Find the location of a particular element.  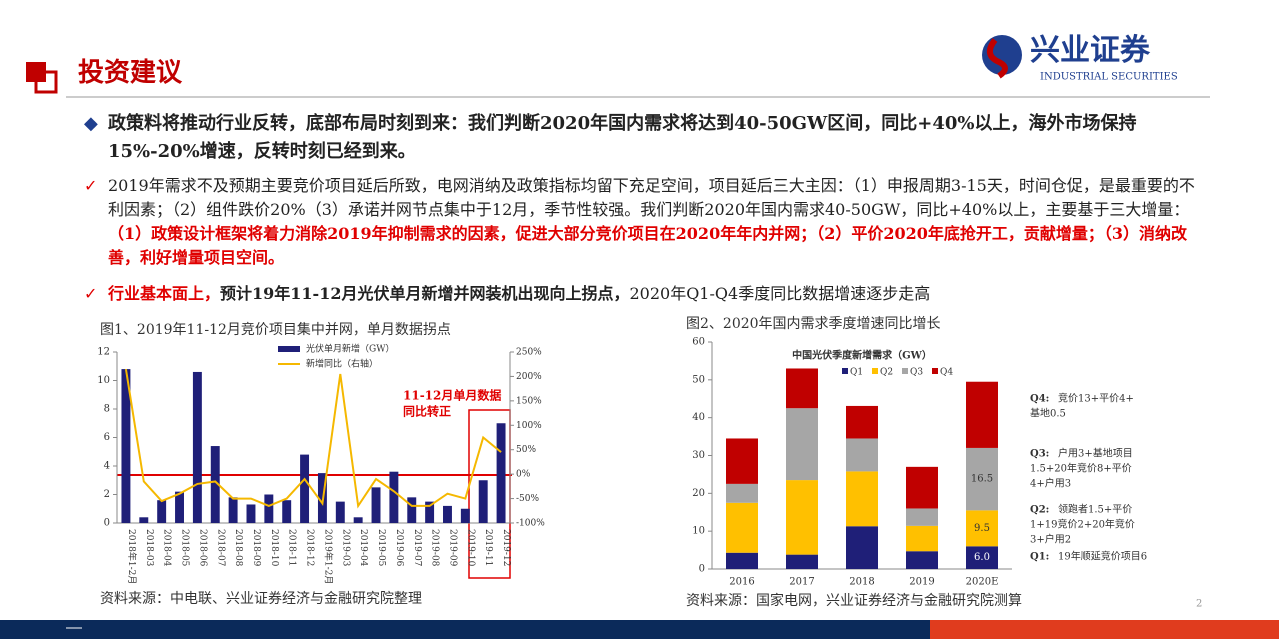

data-label: 16.5 is located at coordinates (982, 479).